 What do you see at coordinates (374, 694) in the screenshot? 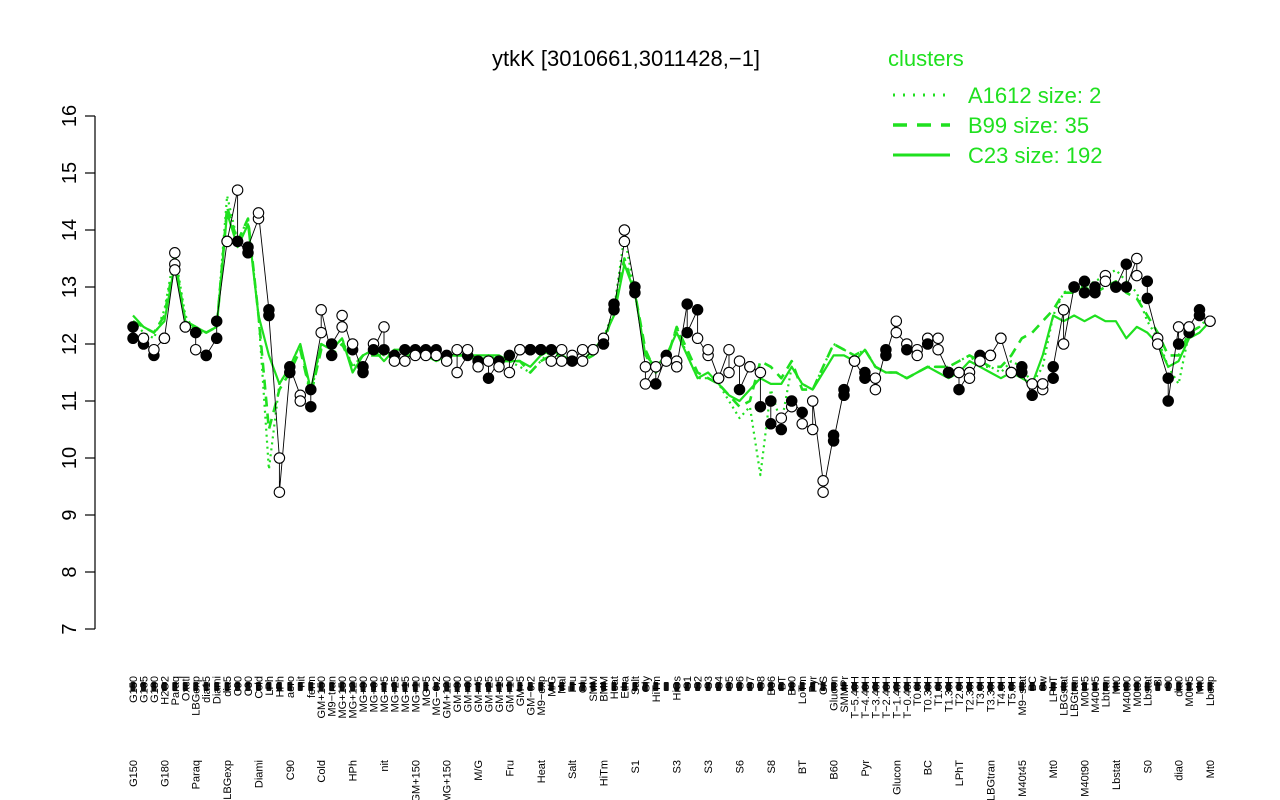
I see `x-tick-label: MG+60` at bounding box center [374, 694].